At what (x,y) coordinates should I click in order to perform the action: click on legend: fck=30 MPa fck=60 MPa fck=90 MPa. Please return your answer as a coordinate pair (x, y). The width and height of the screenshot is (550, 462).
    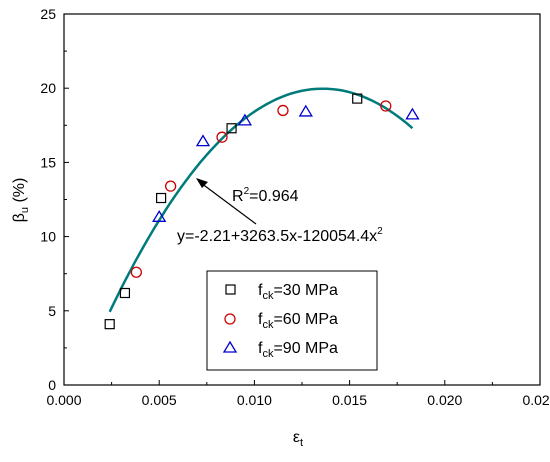
    Looking at the image, I should click on (292, 320).